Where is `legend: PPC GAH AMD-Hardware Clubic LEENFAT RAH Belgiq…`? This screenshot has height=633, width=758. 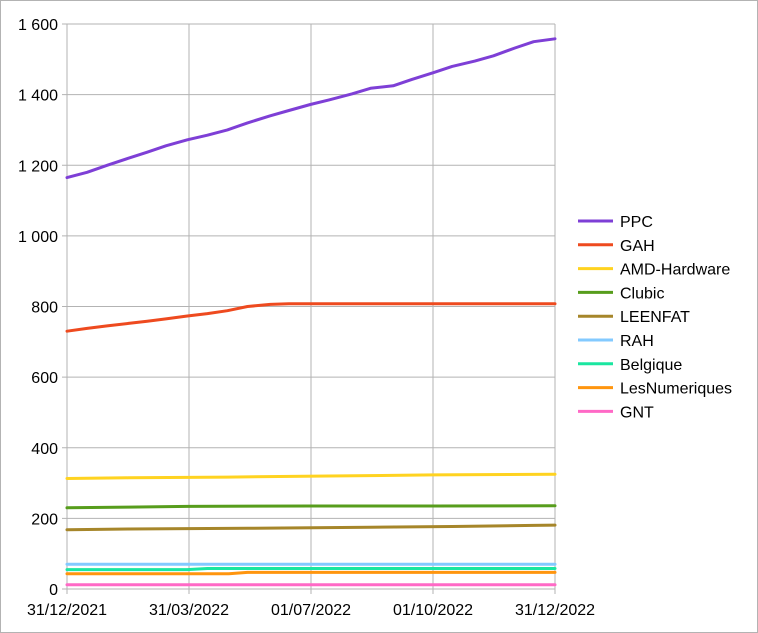
legend: PPC GAH AMD-Hardware Clubic LEENFAT RAH Belgiq… is located at coordinates (655, 317).